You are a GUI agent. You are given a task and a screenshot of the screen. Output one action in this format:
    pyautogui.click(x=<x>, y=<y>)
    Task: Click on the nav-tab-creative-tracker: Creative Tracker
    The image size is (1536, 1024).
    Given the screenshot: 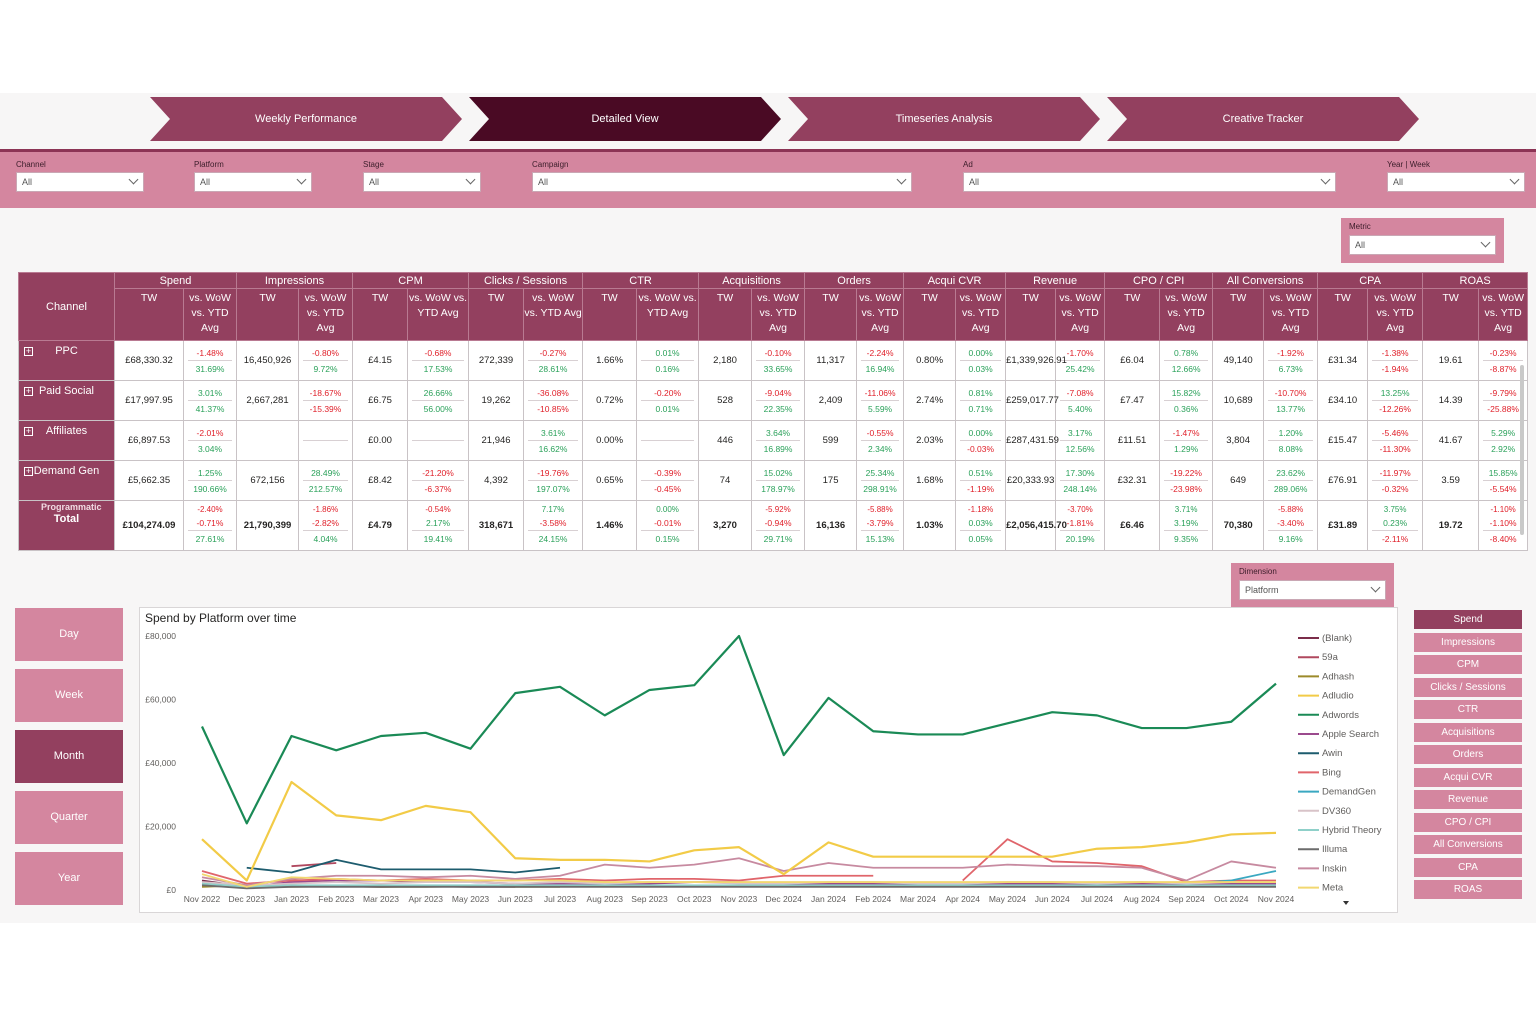 What is the action you would take?
    pyautogui.click(x=1263, y=119)
    